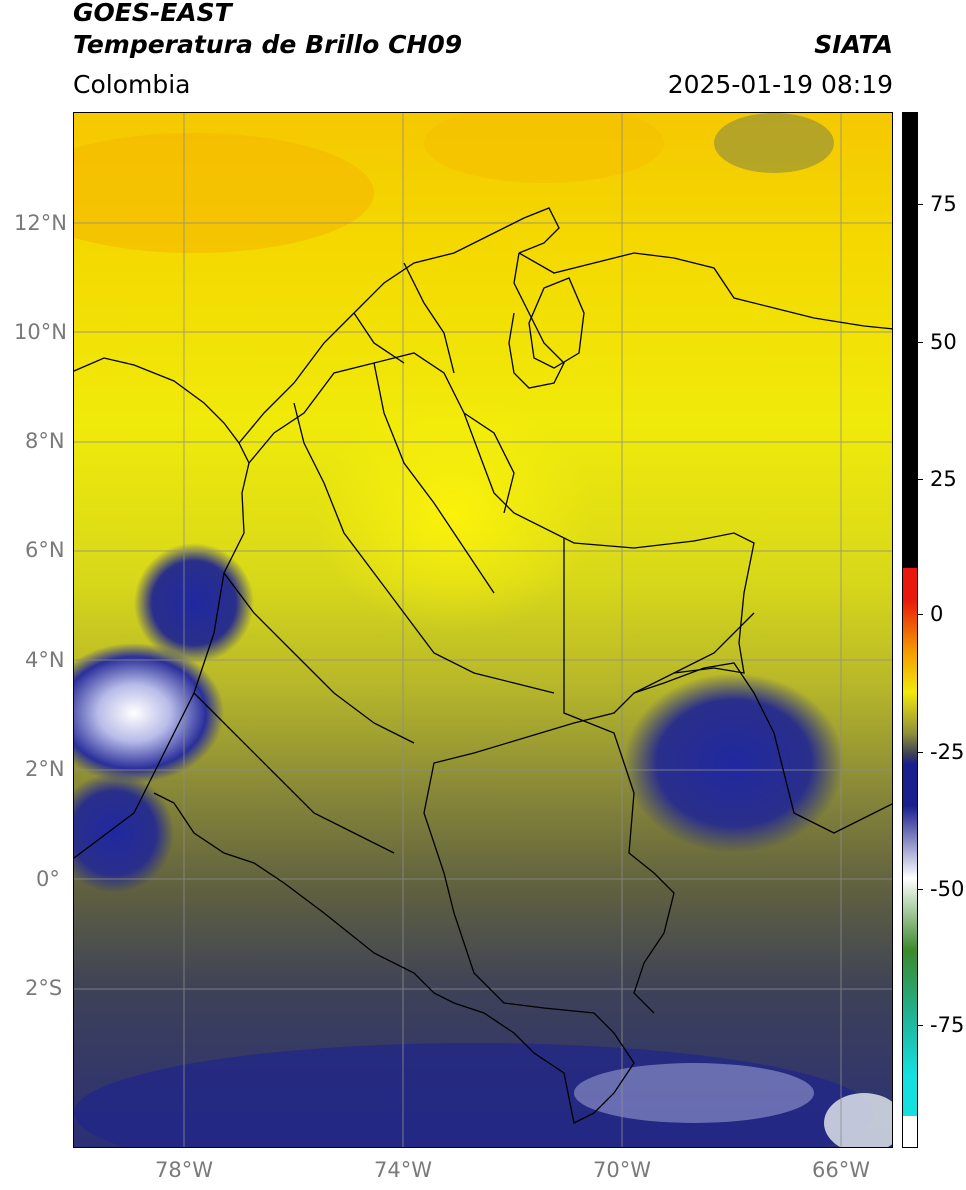 Image resolution: width=966 pixels, height=1190 pixels. What do you see at coordinates (45, 441) in the screenshot?
I see `lat-label-8n: 8°N` at bounding box center [45, 441].